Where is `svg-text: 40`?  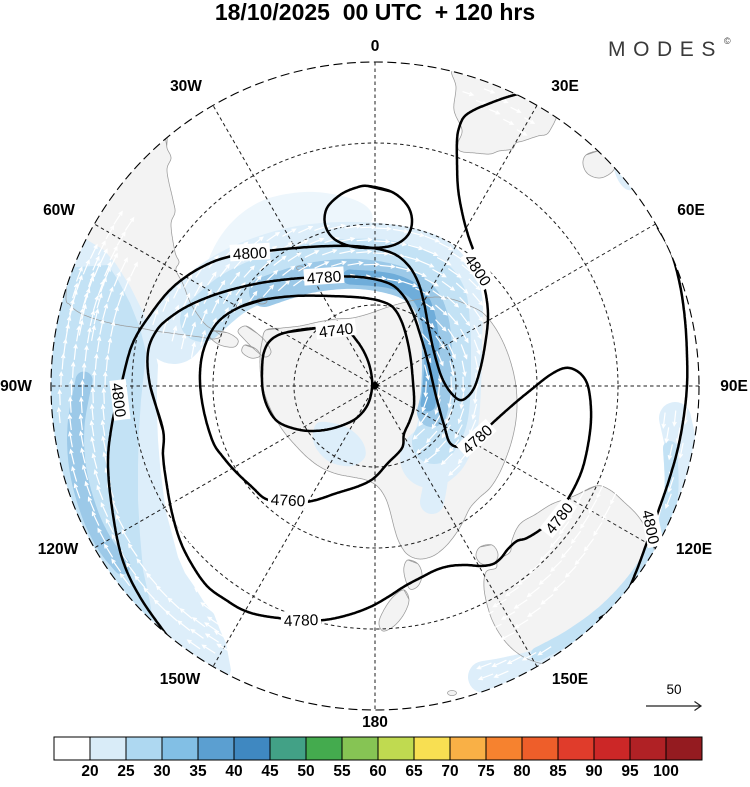
svg-text: 40 is located at coordinates (233, 771).